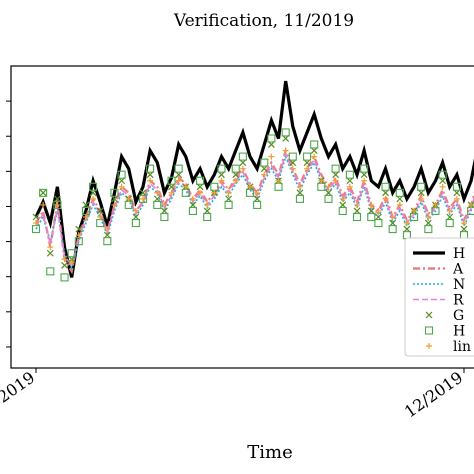 The image size is (474, 474). I want to click on legend-box, so click(439, 297).